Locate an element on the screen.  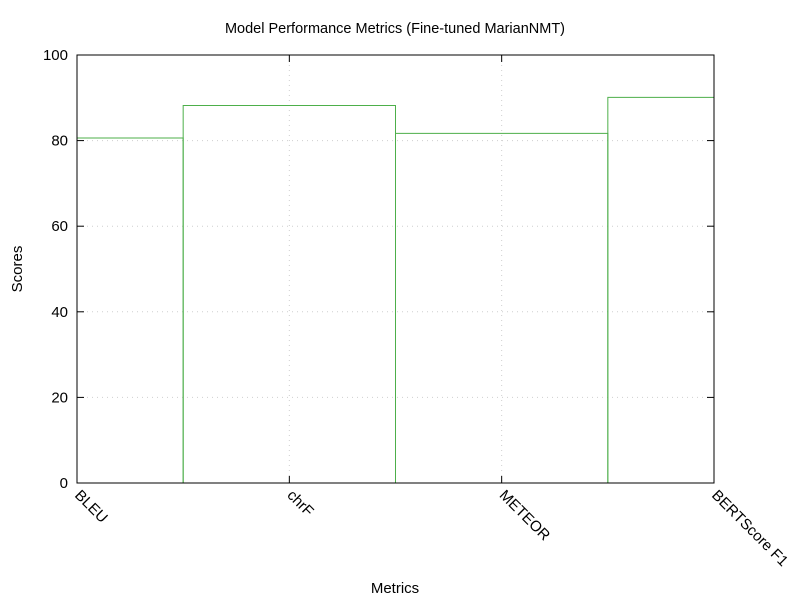
x-tick-label: METEOR is located at coordinates (525, 516).